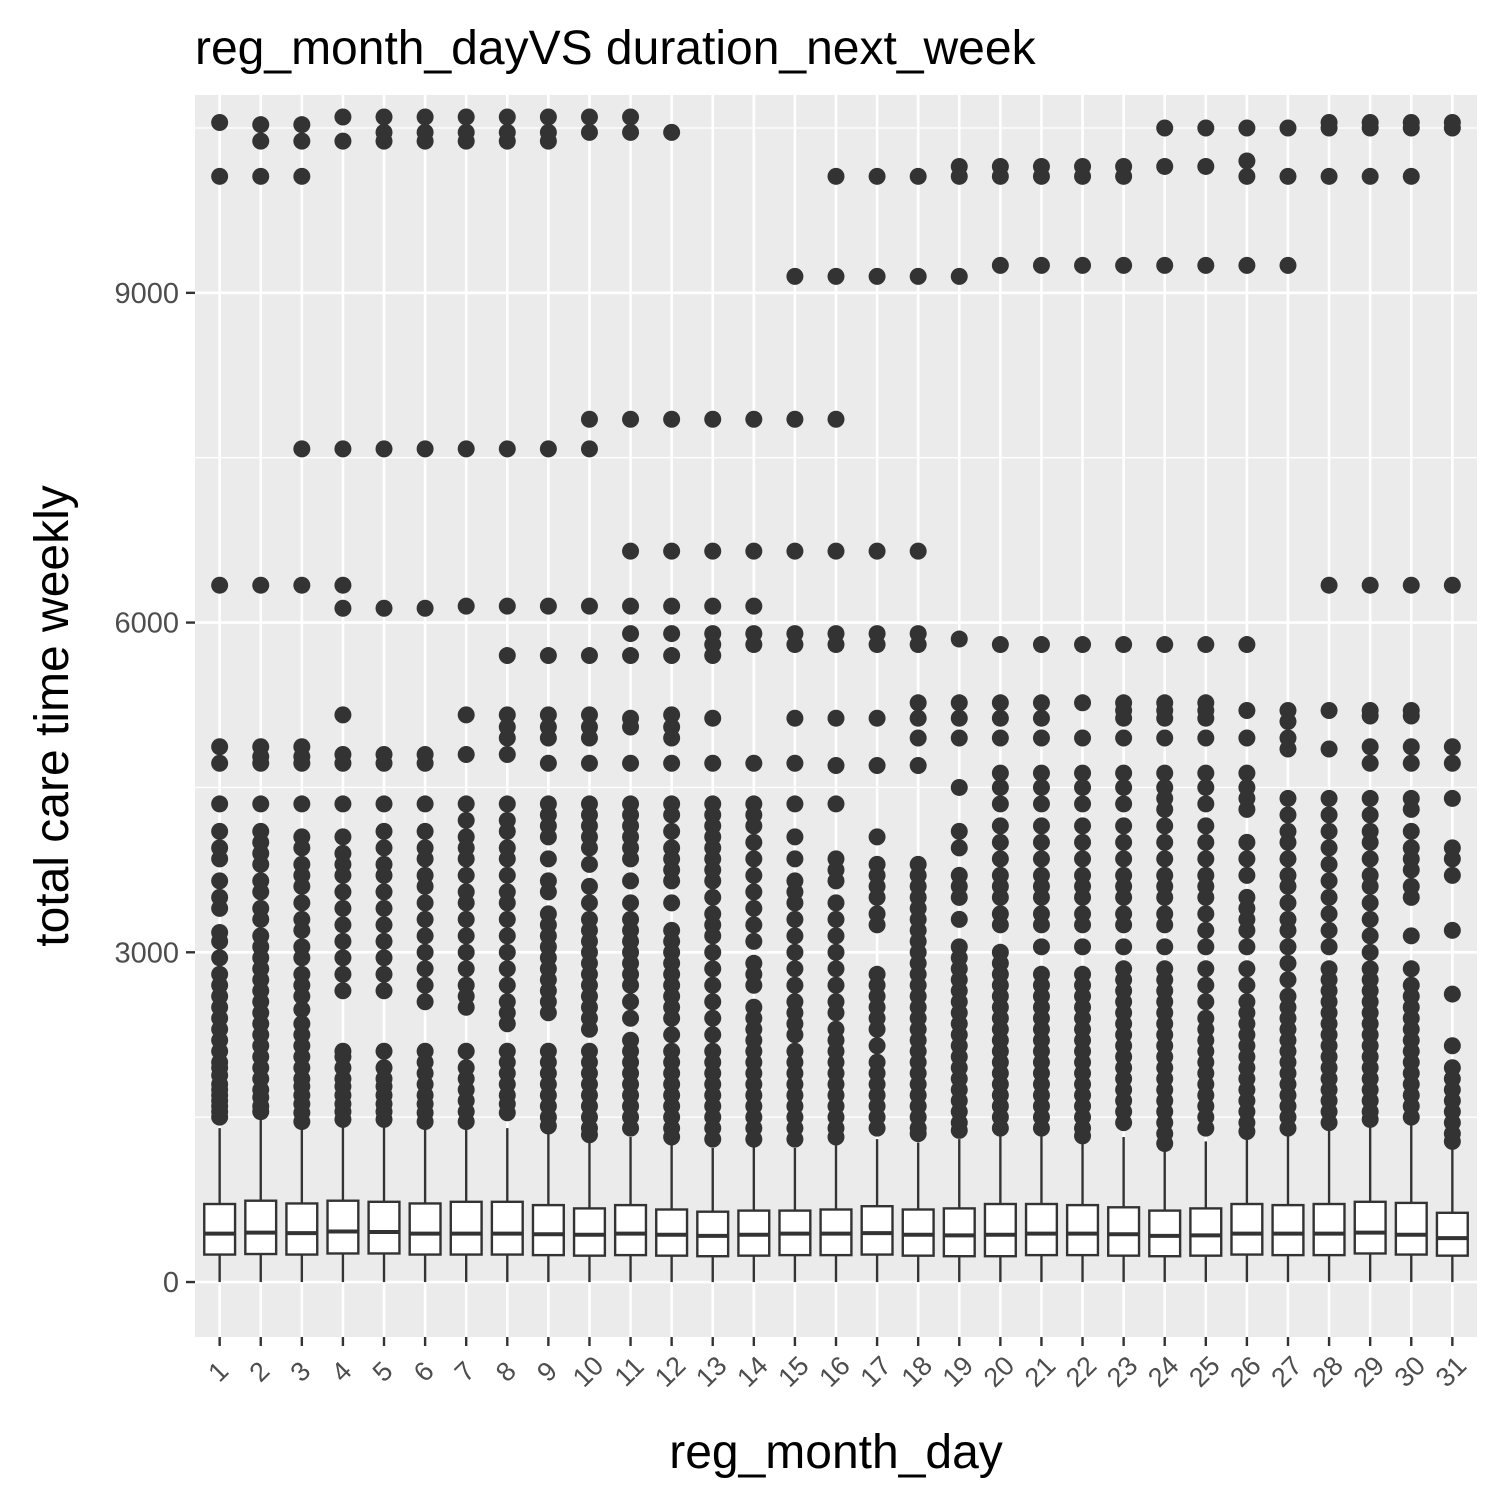 Image resolution: width=1500 pixels, height=1500 pixels. Describe the element at coordinates (146, 953) in the screenshot. I see `y-tick-label: 3000` at that location.